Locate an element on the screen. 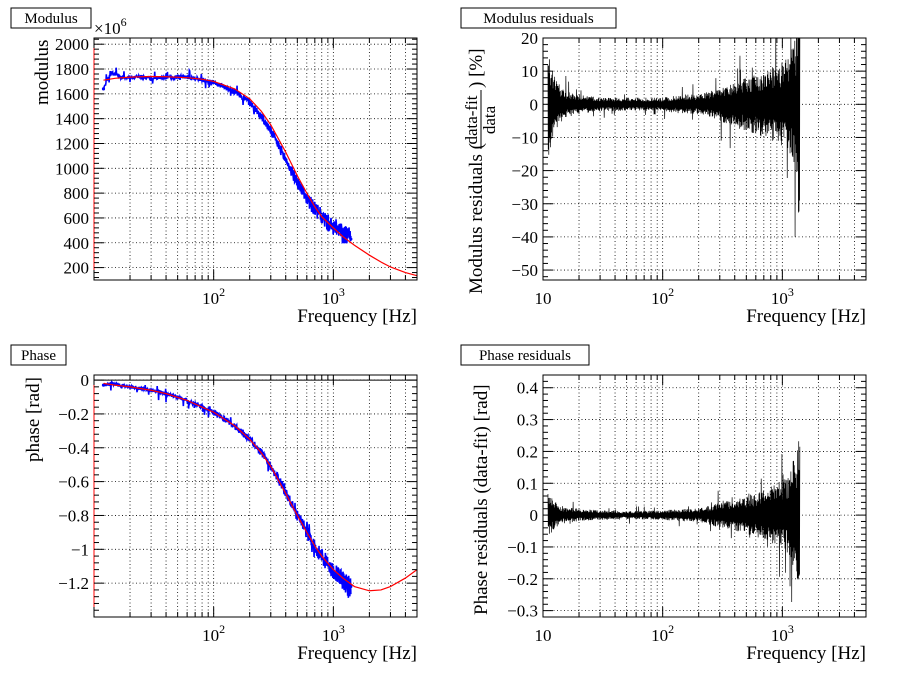  y-tick-label: 800 is located at coordinates (77, 193).